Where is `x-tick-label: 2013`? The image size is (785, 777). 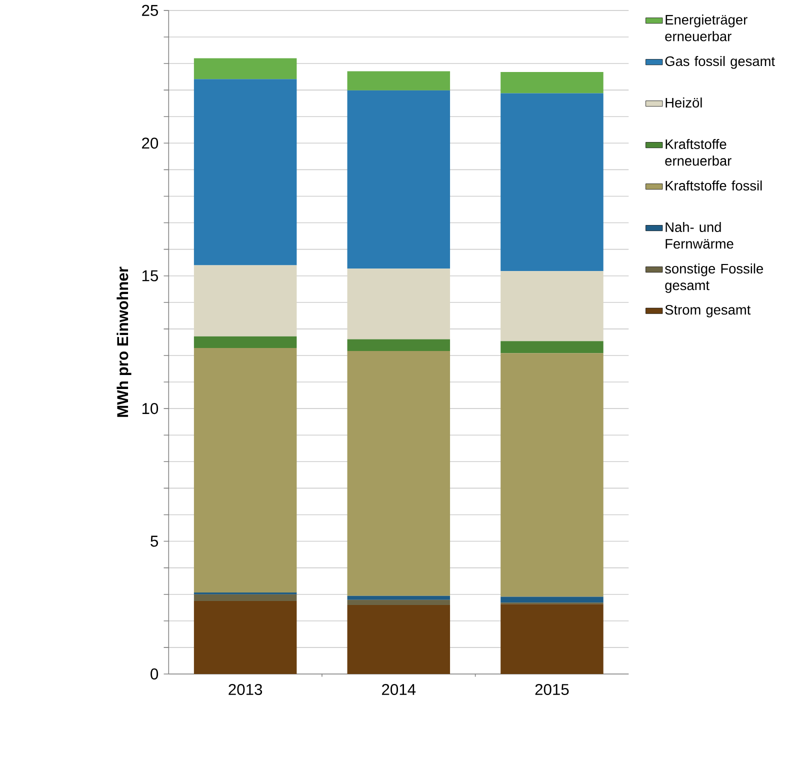 x-tick-label: 2013 is located at coordinates (245, 689).